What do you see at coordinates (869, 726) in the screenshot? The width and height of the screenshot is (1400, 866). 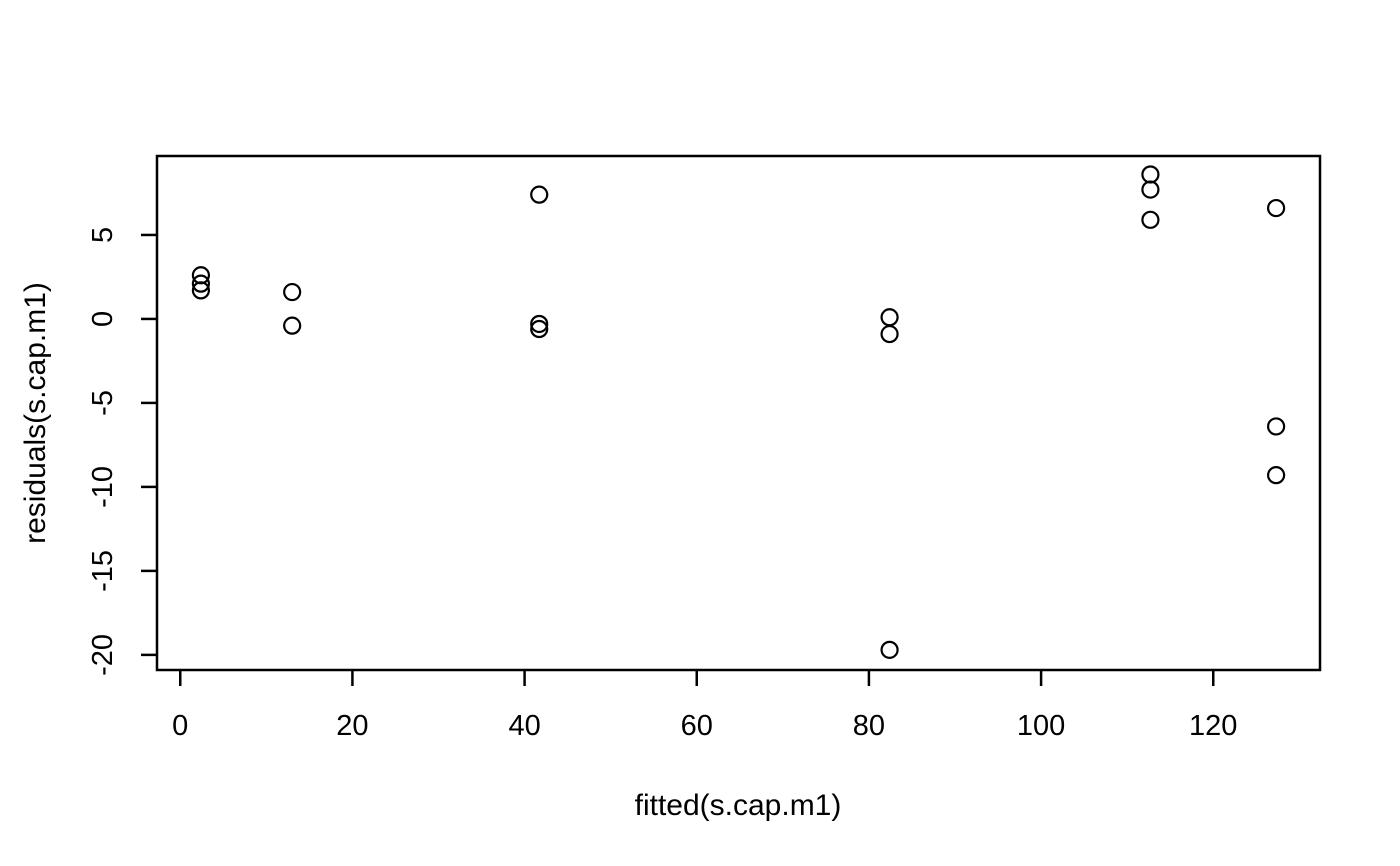 I see `x-tick-label: 80` at bounding box center [869, 726].